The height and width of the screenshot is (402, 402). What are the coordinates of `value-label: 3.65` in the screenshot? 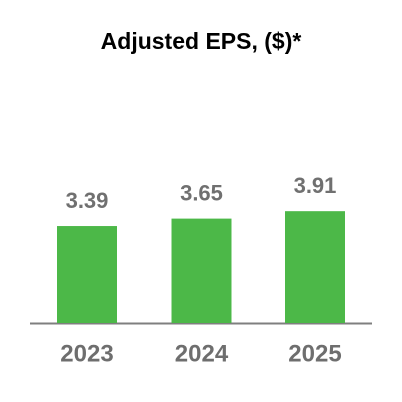 It's located at (201, 192).